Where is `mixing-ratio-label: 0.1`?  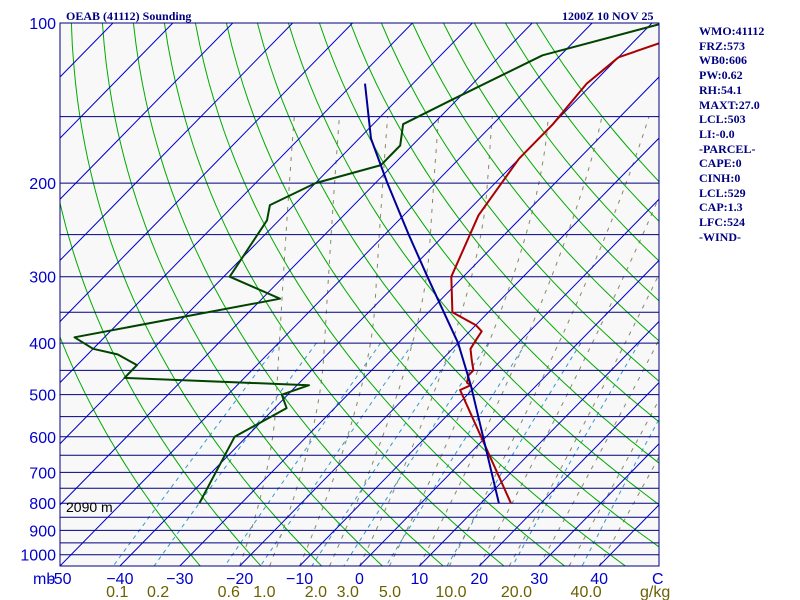 mixing-ratio-label: 0.1 is located at coordinates (117, 592).